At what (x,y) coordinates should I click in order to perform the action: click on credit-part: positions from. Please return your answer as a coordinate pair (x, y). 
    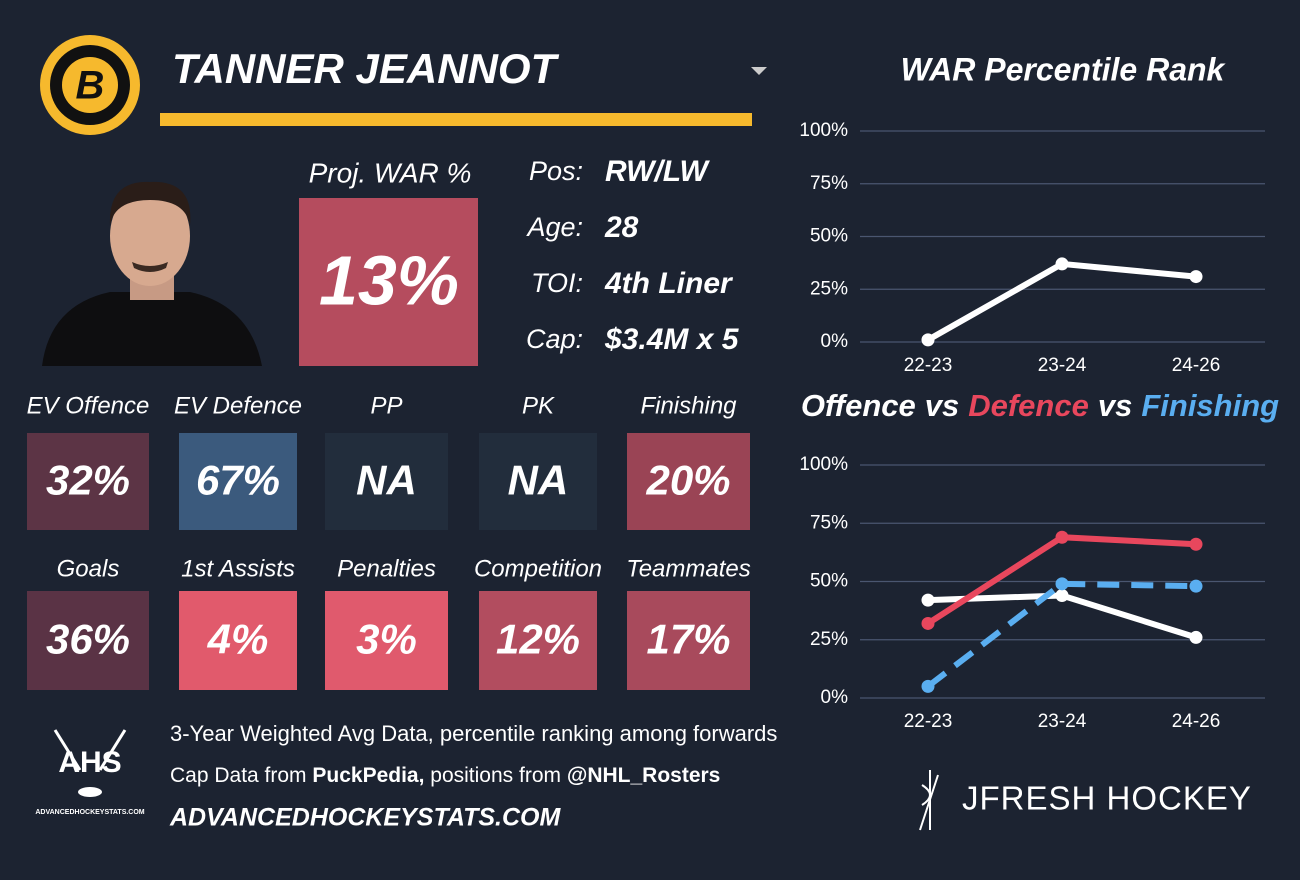
    Looking at the image, I should click on (495, 775).